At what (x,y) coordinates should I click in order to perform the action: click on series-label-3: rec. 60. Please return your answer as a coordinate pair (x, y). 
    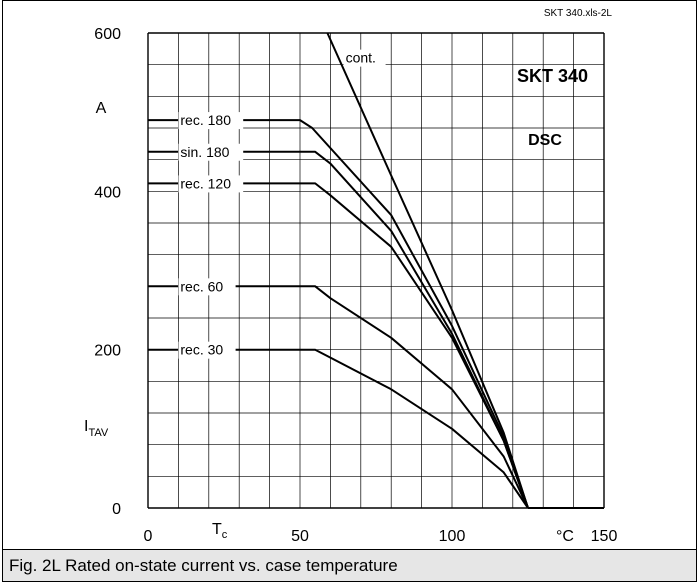
    Looking at the image, I should click on (201, 286).